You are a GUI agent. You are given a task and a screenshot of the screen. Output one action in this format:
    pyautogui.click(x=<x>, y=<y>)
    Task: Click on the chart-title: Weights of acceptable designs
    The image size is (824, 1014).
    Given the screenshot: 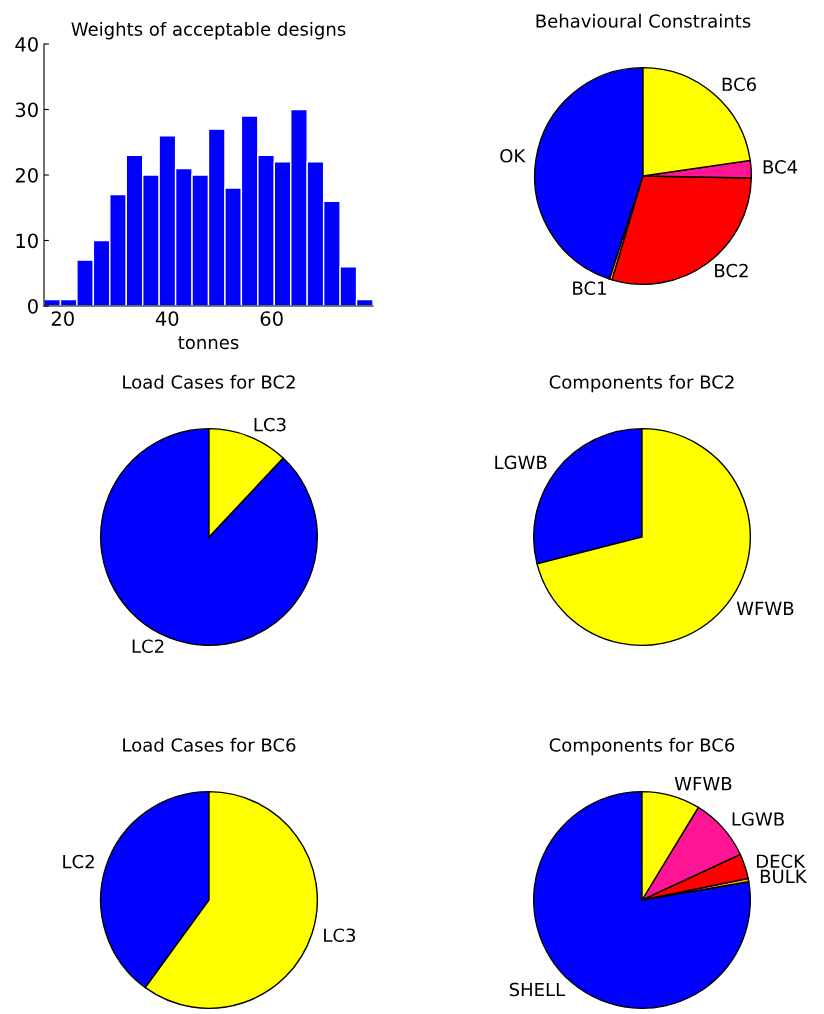 What is the action you would take?
    pyautogui.click(x=208, y=30)
    